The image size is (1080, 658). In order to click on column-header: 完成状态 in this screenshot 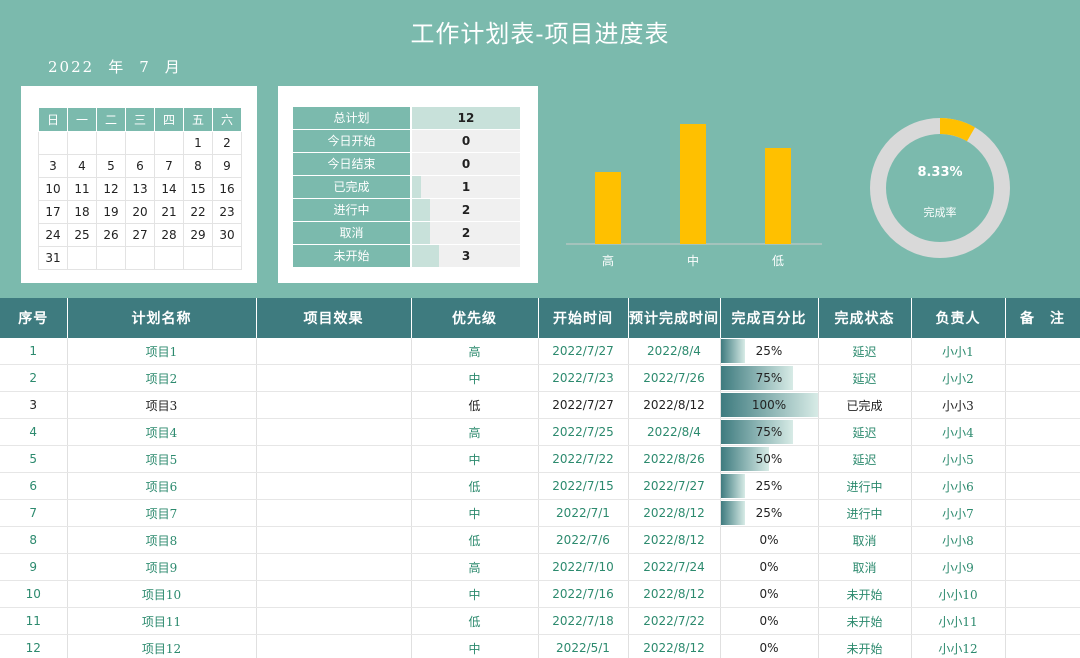, I will do `click(865, 318)`.